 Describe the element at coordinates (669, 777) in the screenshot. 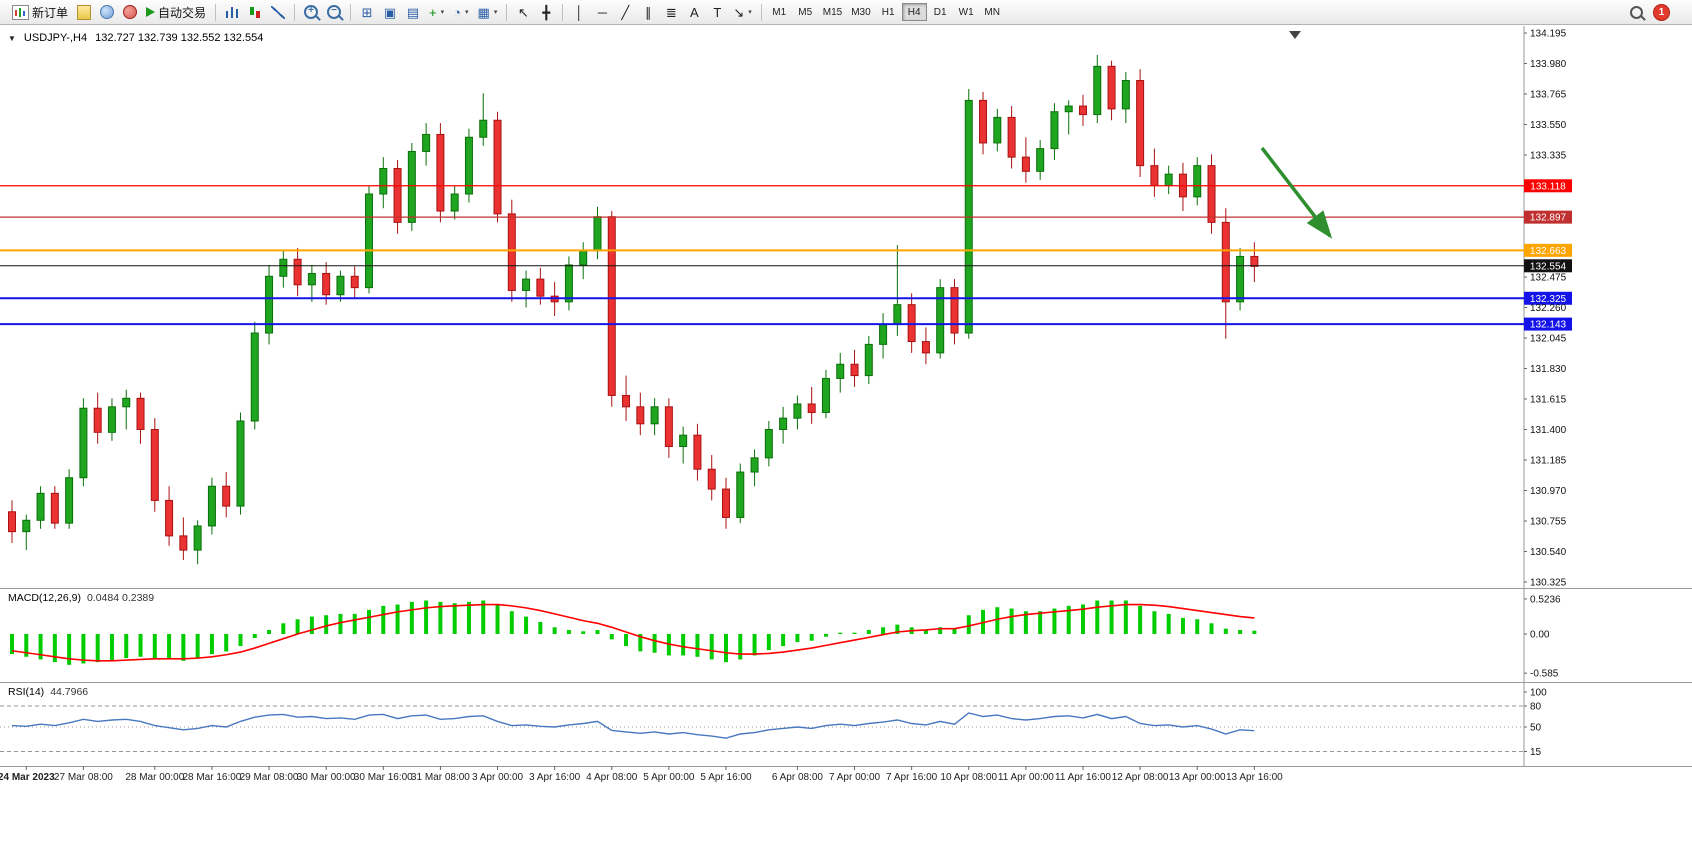

I see `svg-text: 5 Apr 00:00` at that location.